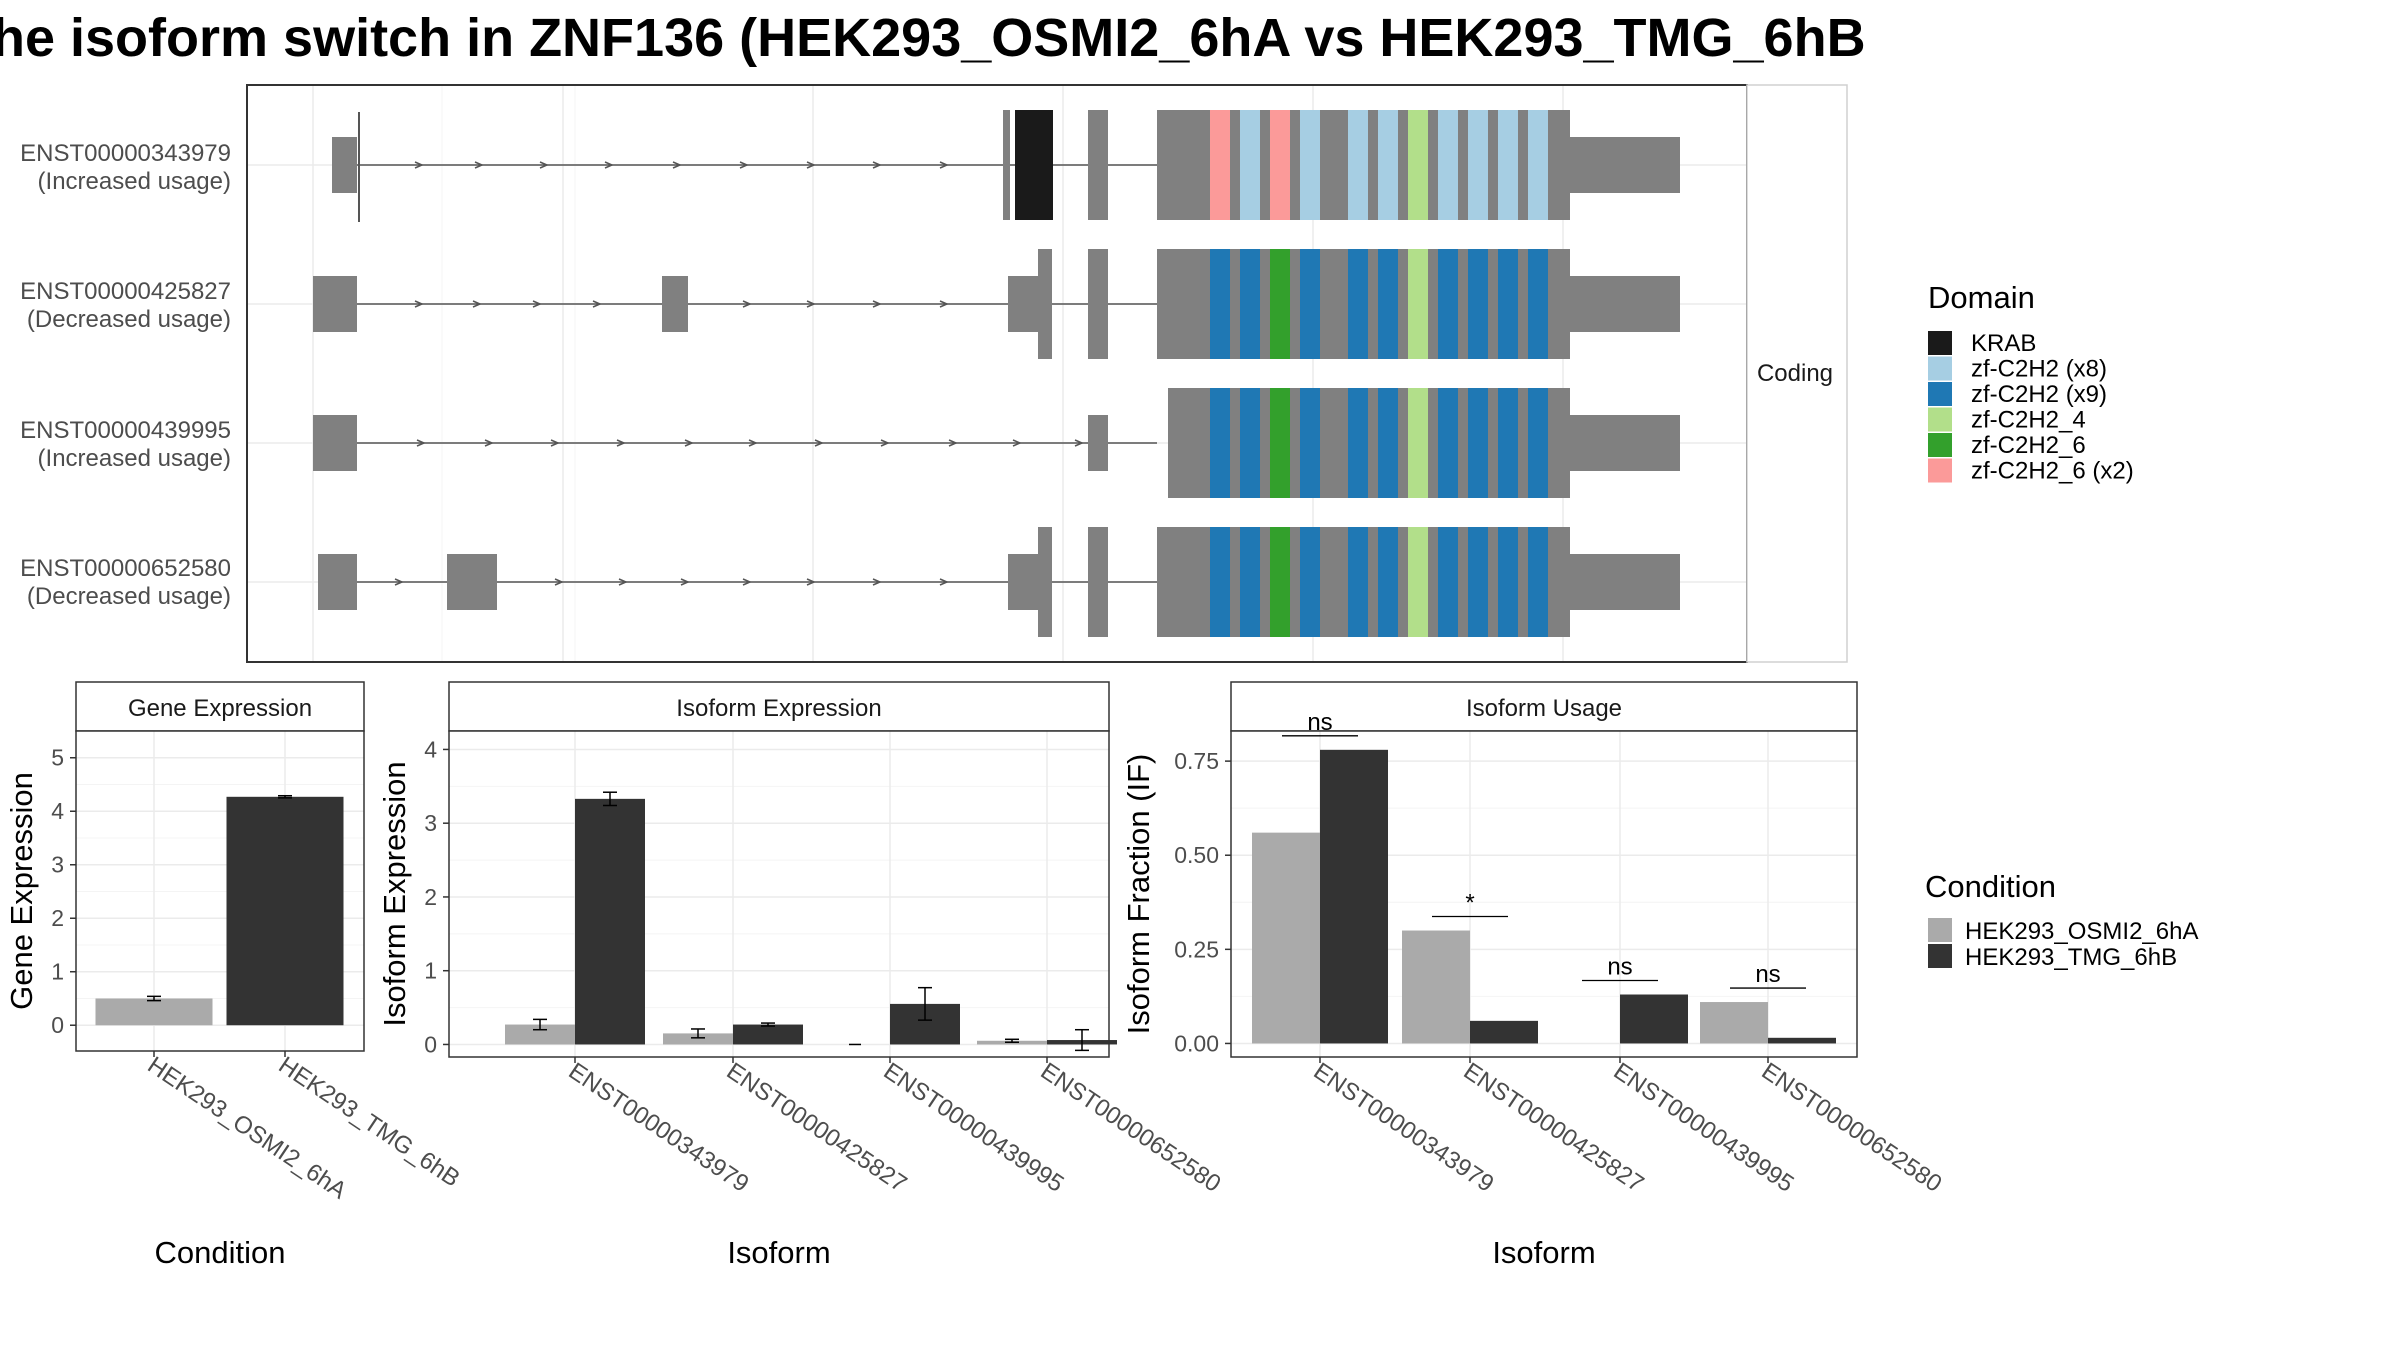 Image resolution: width=2400 pixels, height=1355 pixels. What do you see at coordinates (430, 749) in the screenshot?
I see `y-tick-label: 4` at bounding box center [430, 749].